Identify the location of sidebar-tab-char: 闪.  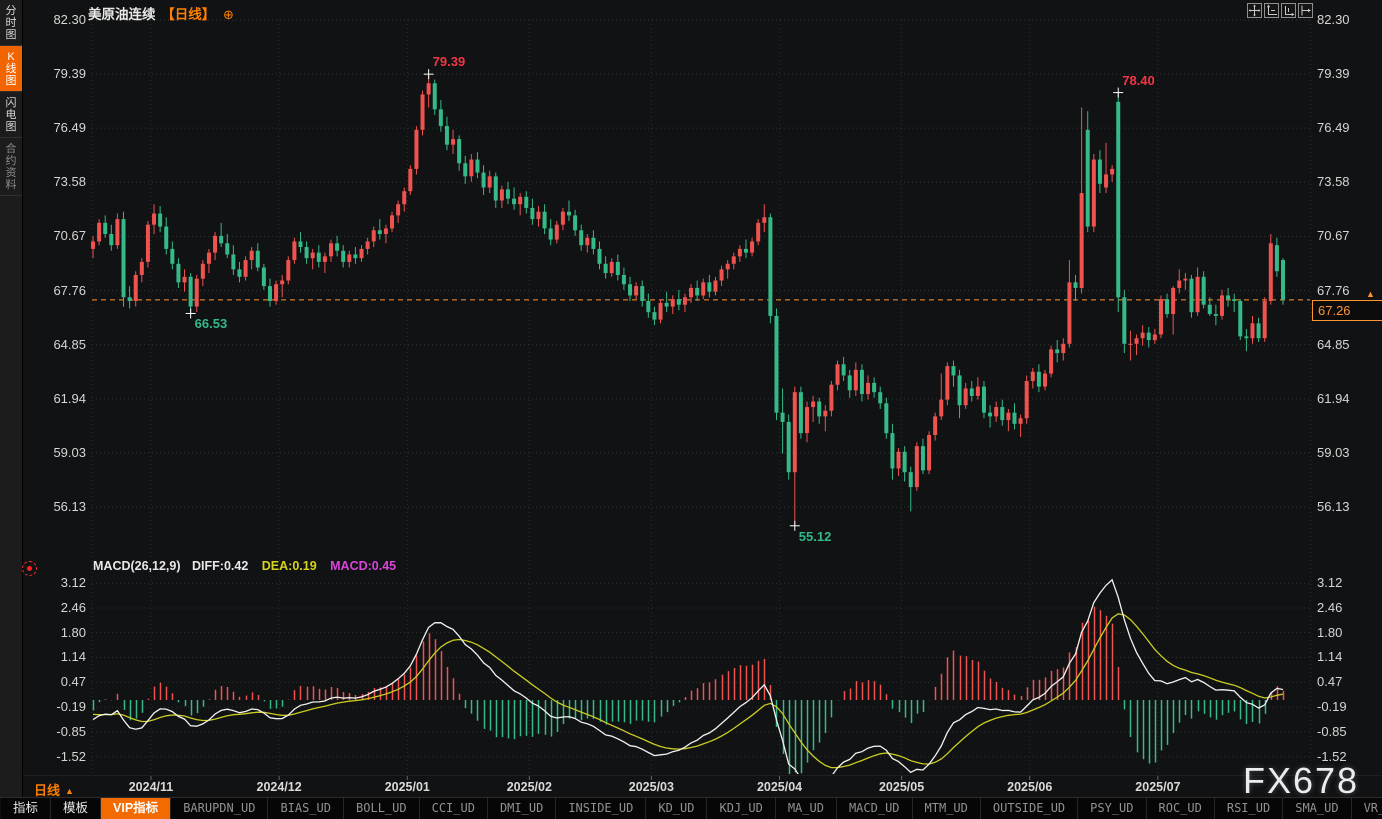
(11, 103).